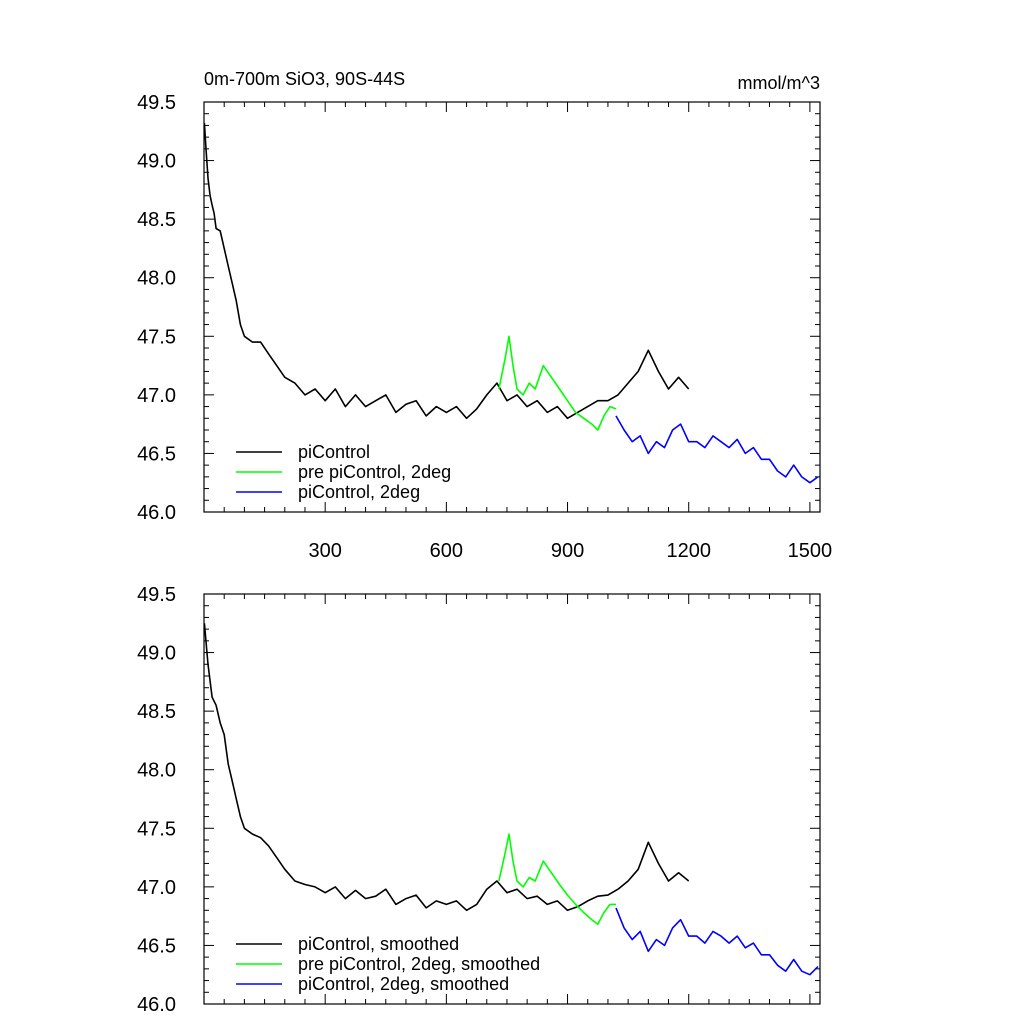 This screenshot has height=1024, width=1024. Describe the element at coordinates (810, 551) in the screenshot. I see `x-tick-label: 1500` at that location.